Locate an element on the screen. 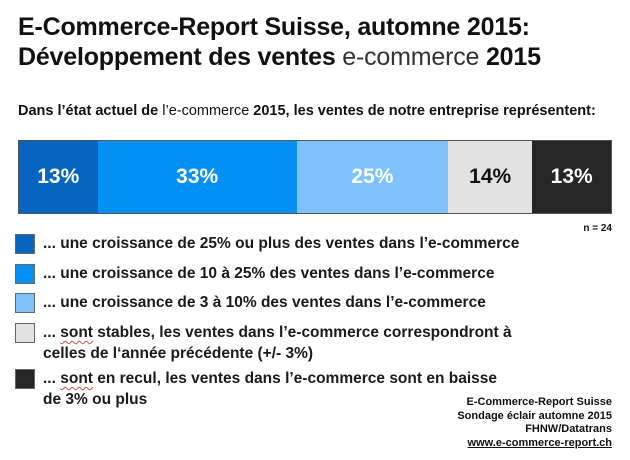  segment-label: 33% is located at coordinates (197, 176).